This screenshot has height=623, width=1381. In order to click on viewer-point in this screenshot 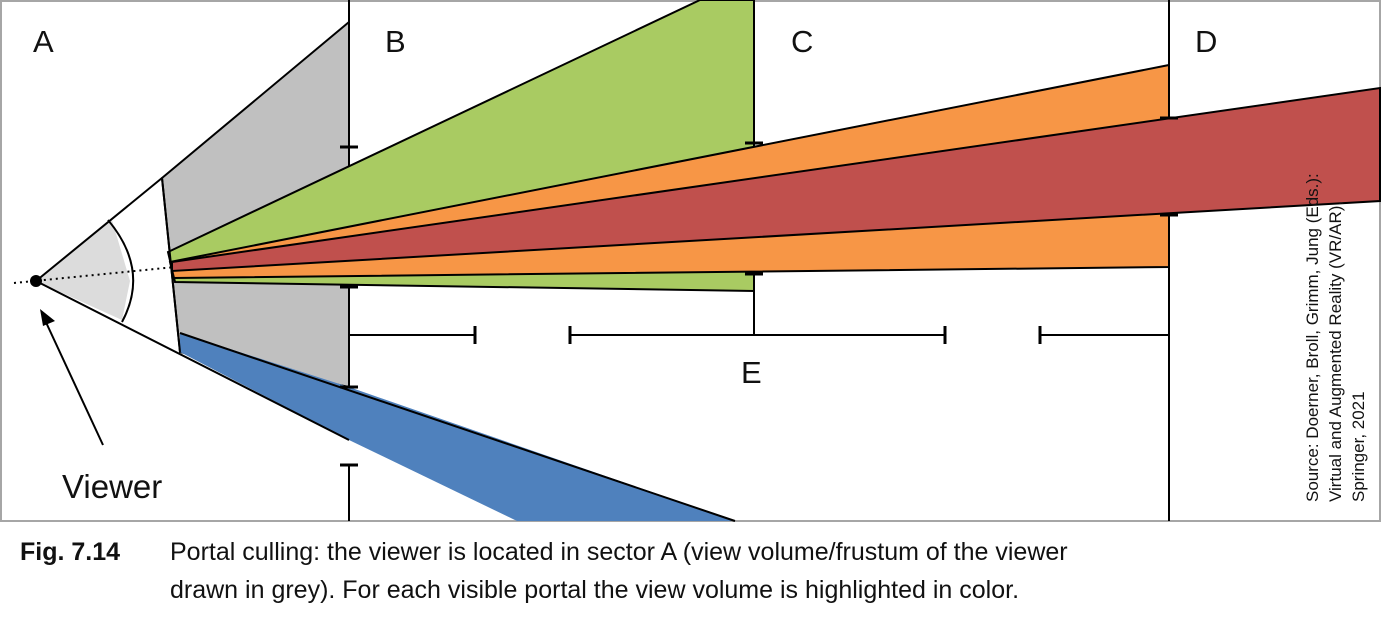, I will do `click(36, 281)`.